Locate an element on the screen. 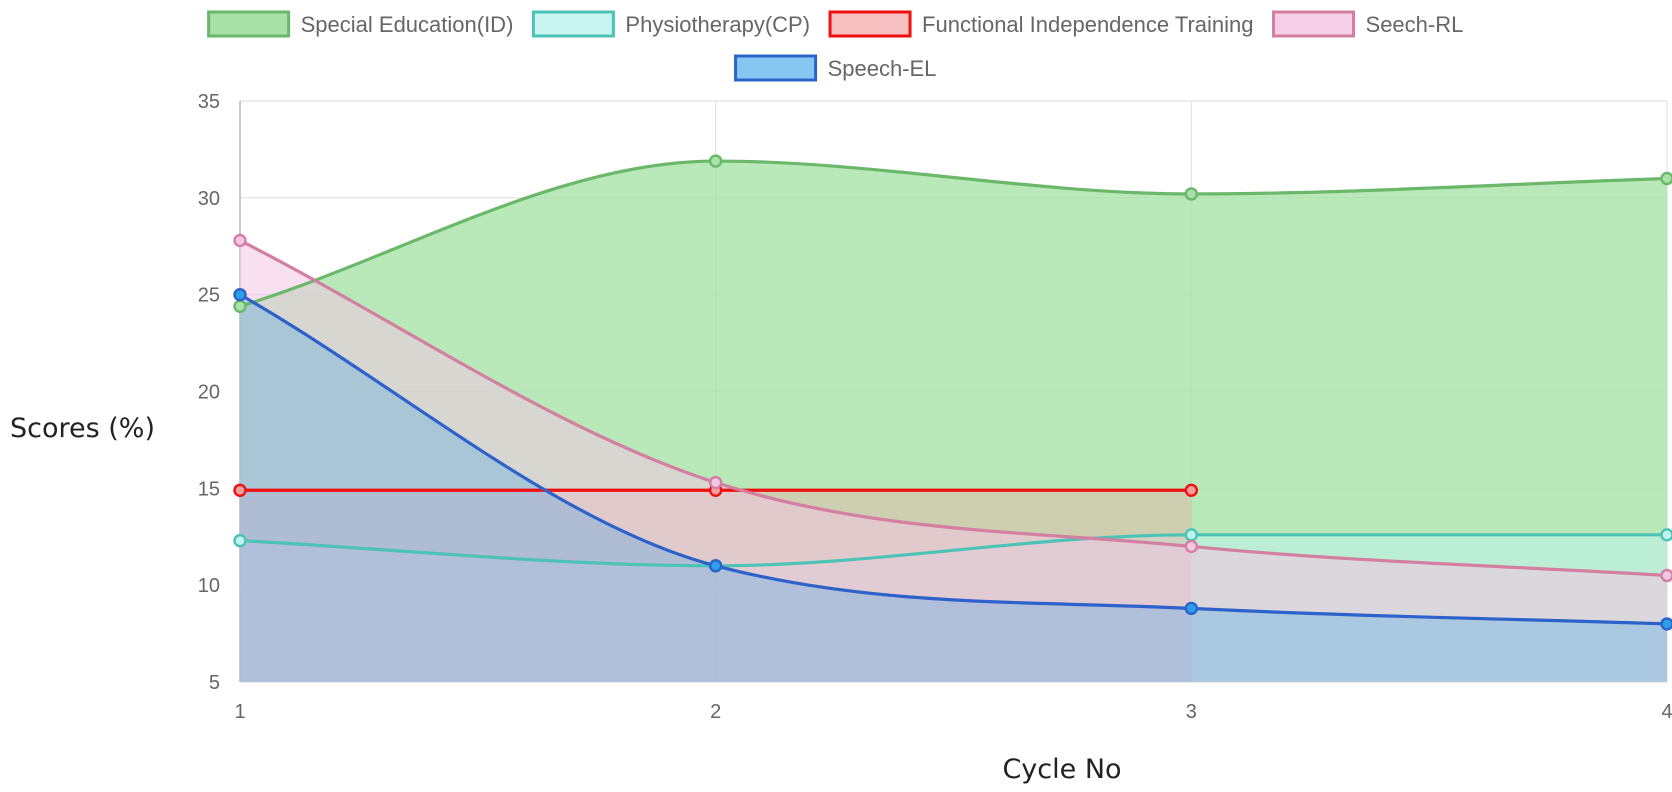  x-tick-label: 1 is located at coordinates (239, 712).